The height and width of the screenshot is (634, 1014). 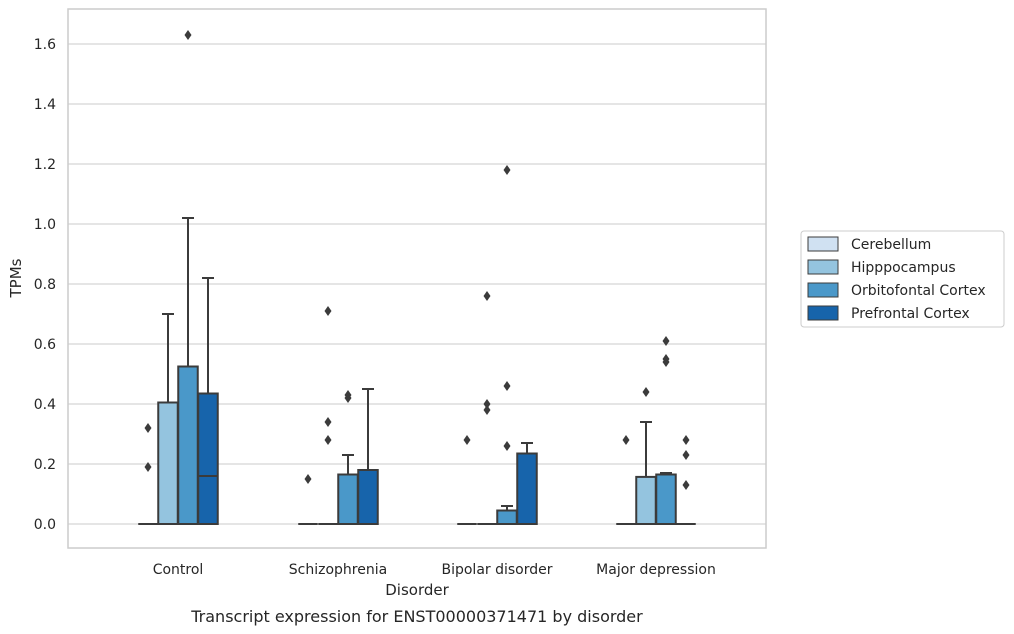 What do you see at coordinates (45, 345) in the screenshot?
I see `y-tick-label: 0.6` at bounding box center [45, 345].